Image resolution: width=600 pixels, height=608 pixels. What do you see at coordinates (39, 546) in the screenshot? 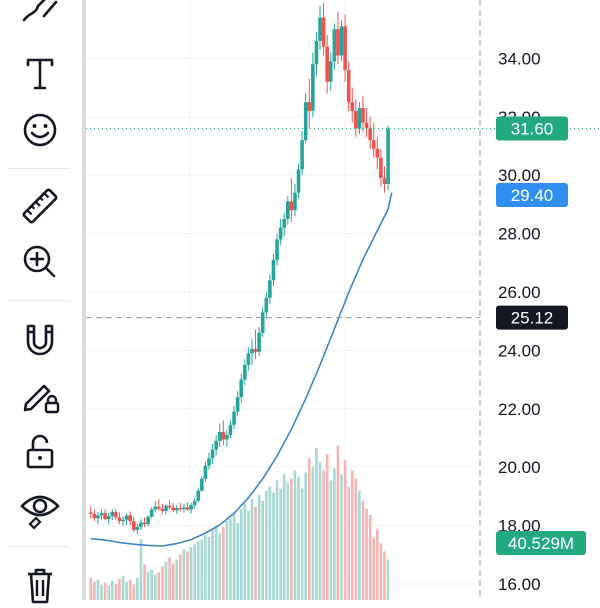
I see `toolbar-divider` at bounding box center [39, 546].